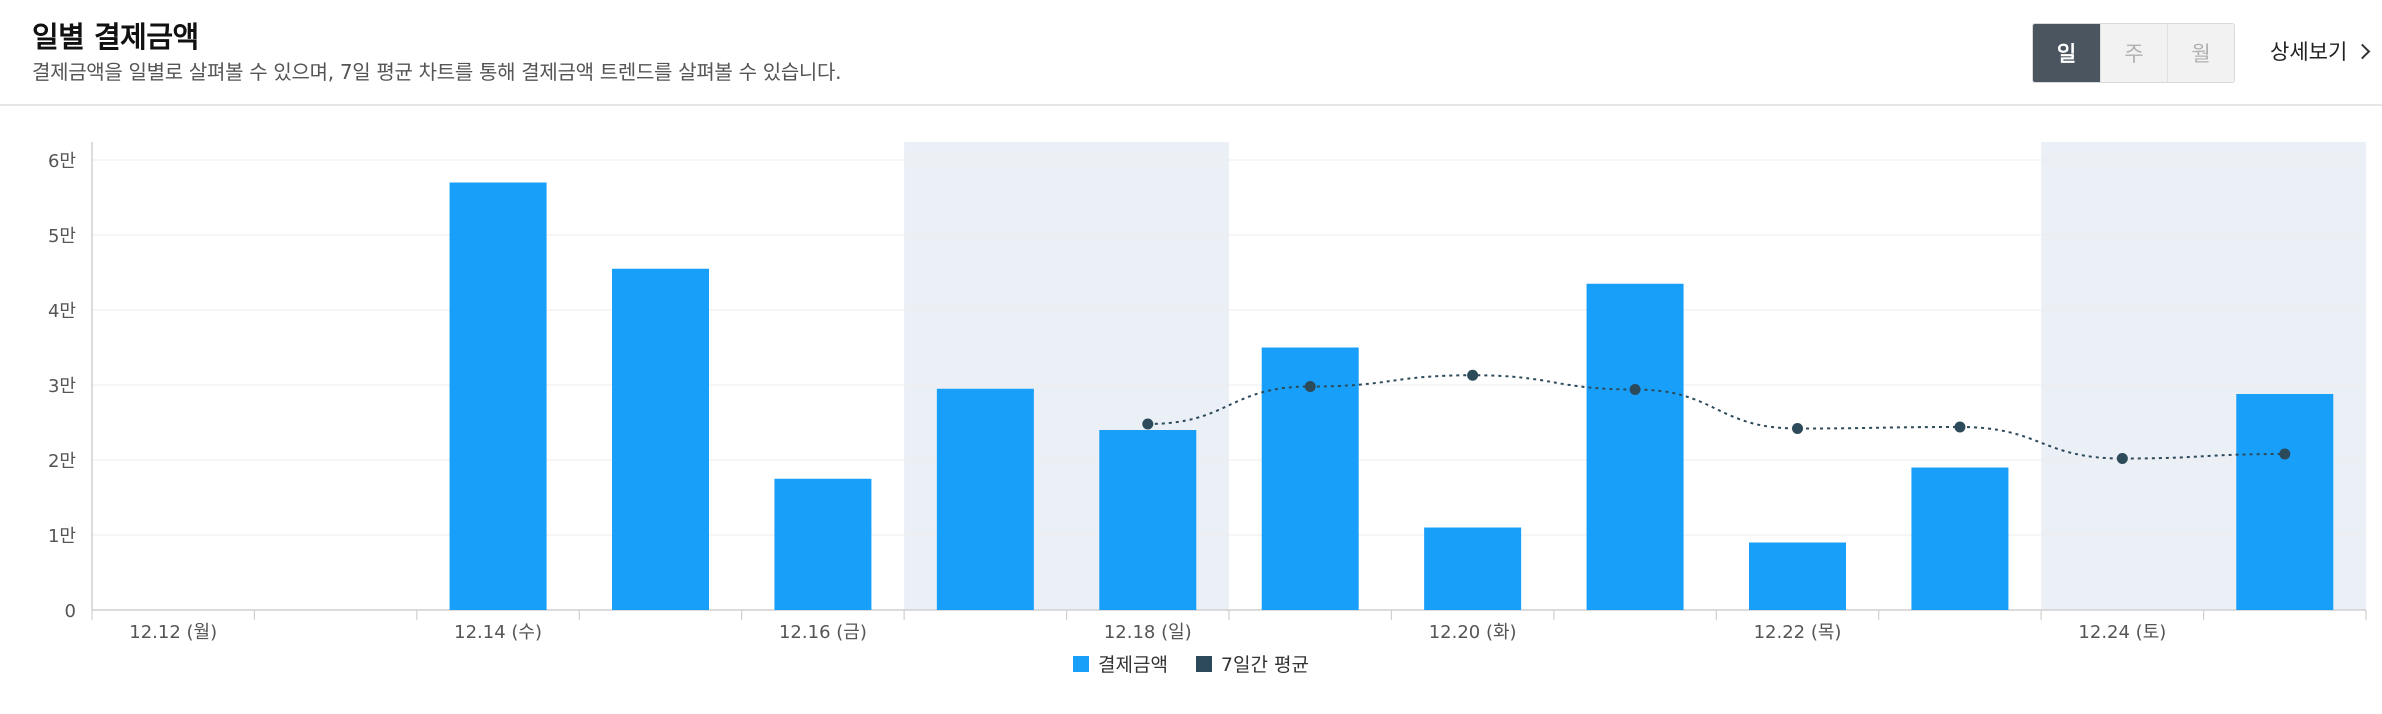 The width and height of the screenshot is (2382, 714). I want to click on chevron-right-icon, so click(2363, 51).